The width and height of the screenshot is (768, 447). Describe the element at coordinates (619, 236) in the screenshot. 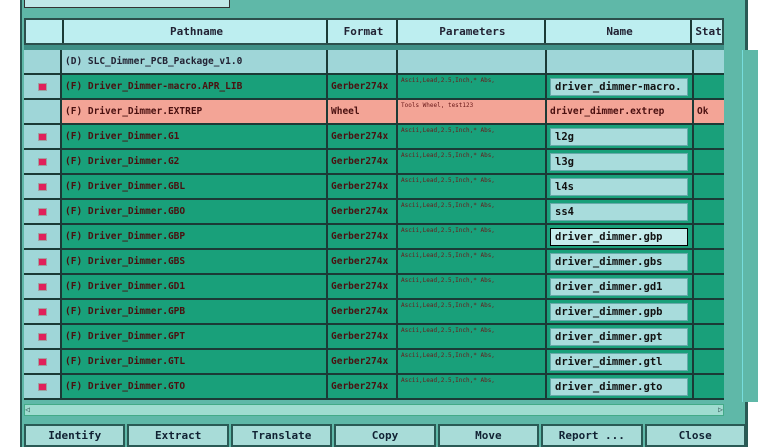

I see `name-input: driver_dimmer.gbp` at that location.